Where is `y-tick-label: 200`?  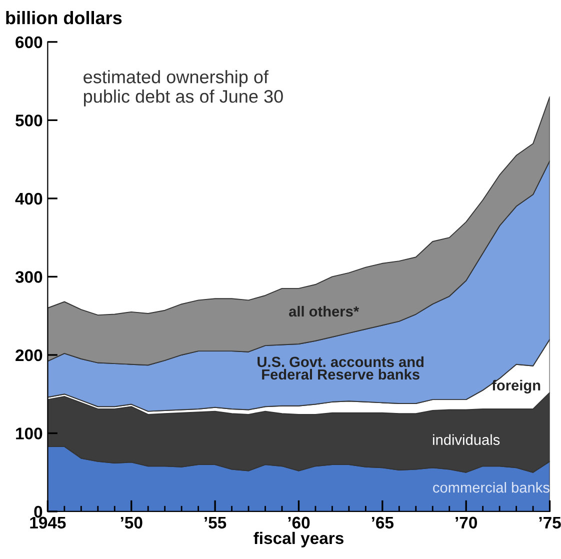 y-tick-label: 200 is located at coordinates (29, 355).